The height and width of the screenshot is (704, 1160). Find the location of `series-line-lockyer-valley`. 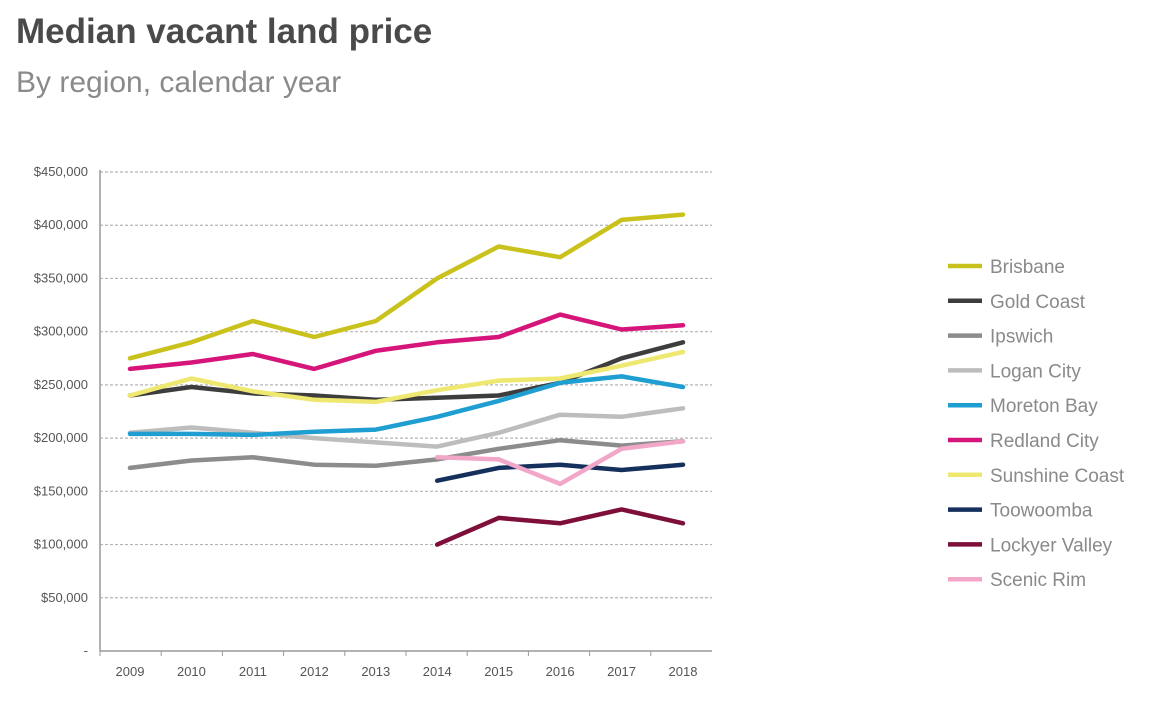

series-line-lockyer-valley is located at coordinates (560, 527).